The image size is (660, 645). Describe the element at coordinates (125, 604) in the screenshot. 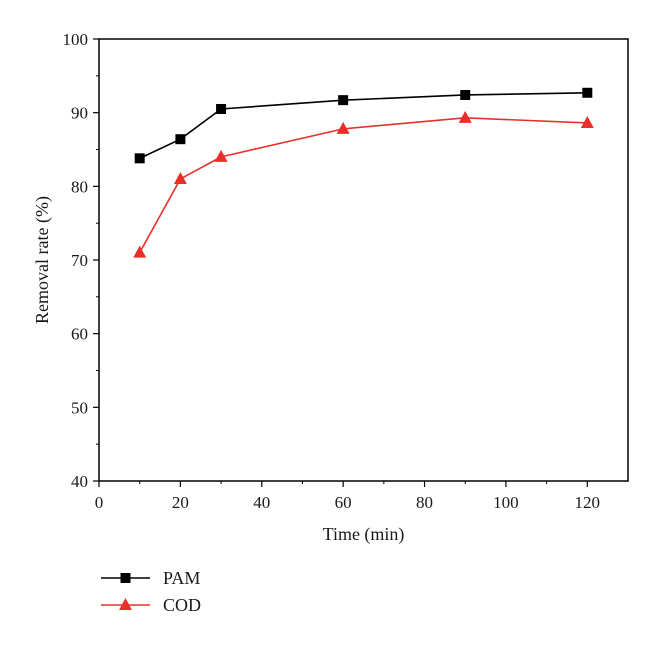

I see `legend-marker-cod` at that location.